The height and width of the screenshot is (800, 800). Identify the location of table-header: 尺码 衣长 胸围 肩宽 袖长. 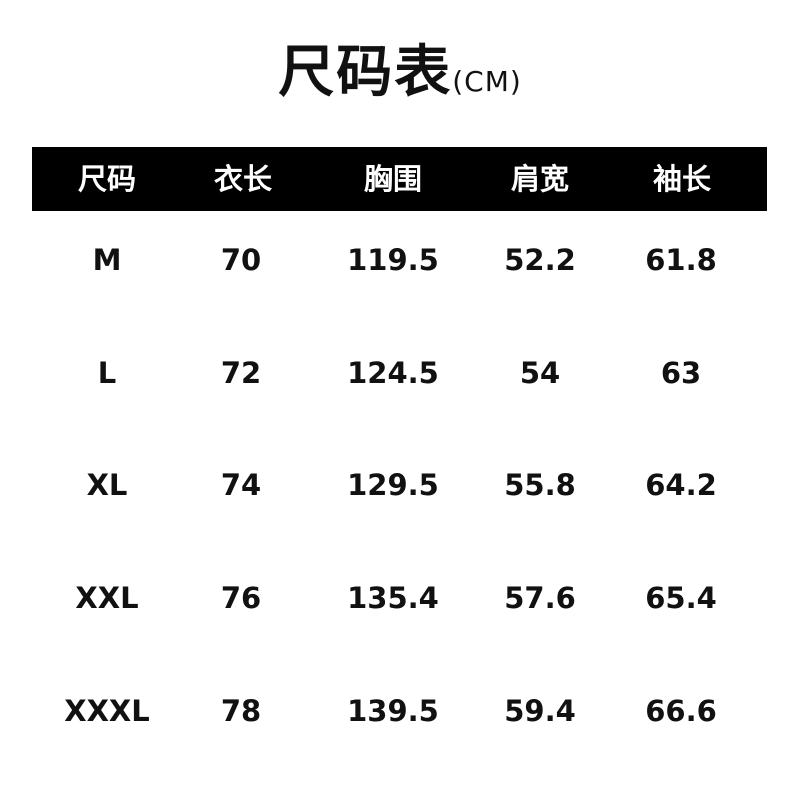
(400, 179).